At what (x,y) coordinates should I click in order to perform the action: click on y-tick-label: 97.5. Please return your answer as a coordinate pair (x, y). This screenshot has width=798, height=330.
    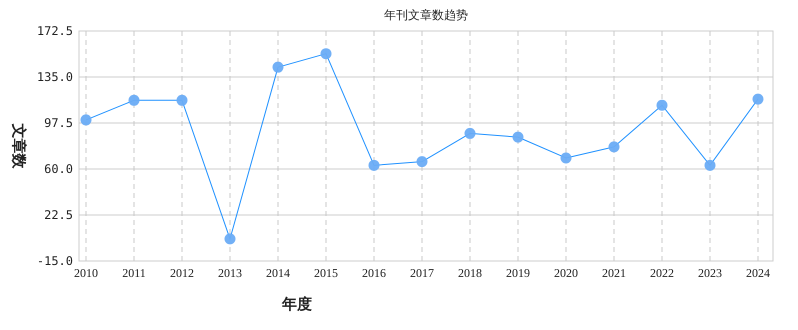
    Looking at the image, I should click on (58, 123).